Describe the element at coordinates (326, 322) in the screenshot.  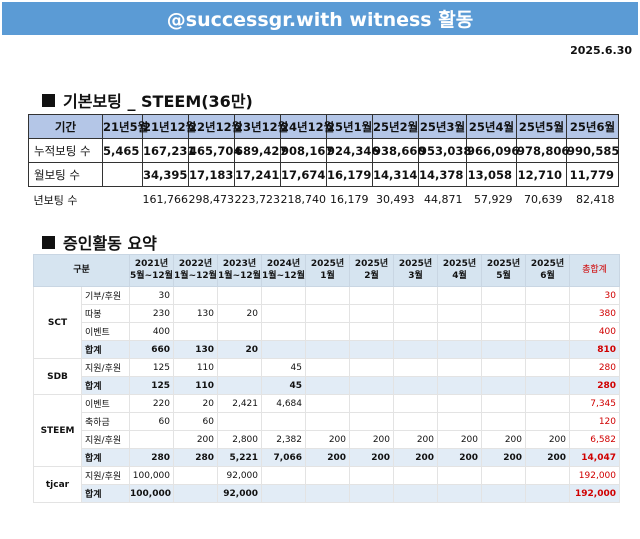
I see `donation-row: SCT 기부/후원 30 30` at that location.